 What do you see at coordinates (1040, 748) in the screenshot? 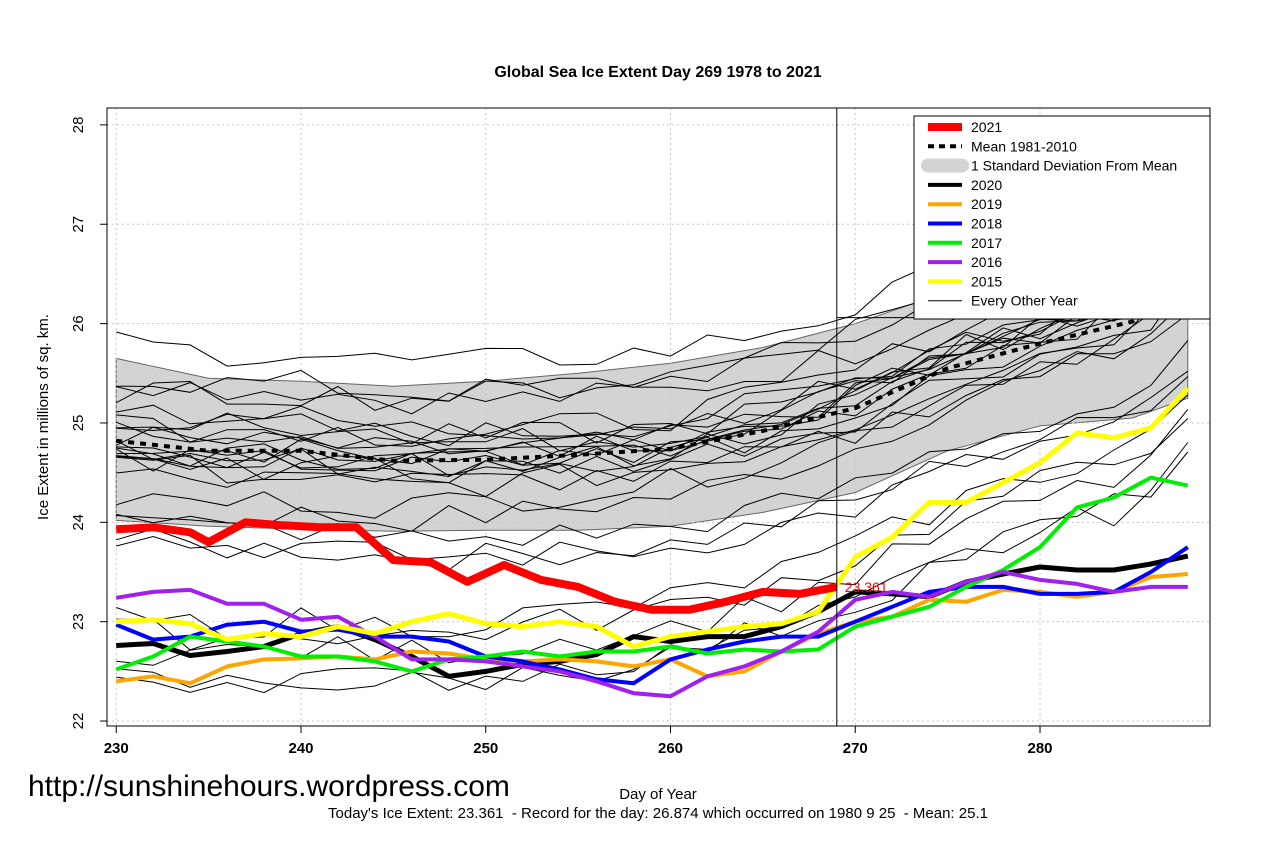
I see `x-tick-label: 280` at bounding box center [1040, 748].